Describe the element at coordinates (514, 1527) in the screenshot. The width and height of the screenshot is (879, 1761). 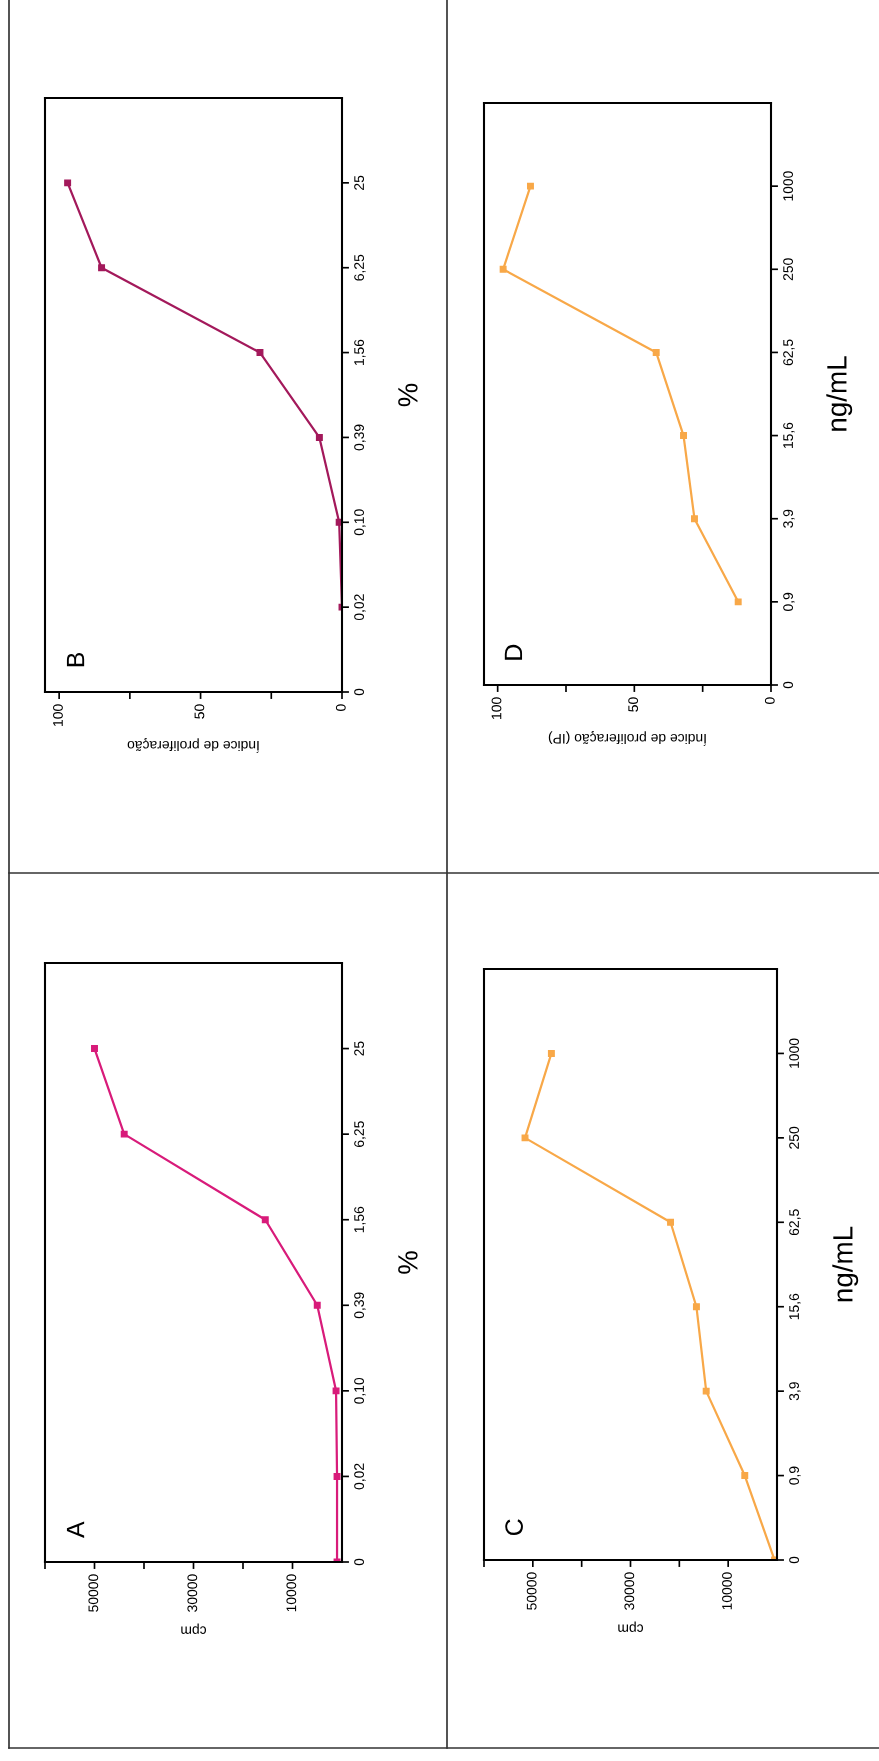
I see `text: C` at that location.